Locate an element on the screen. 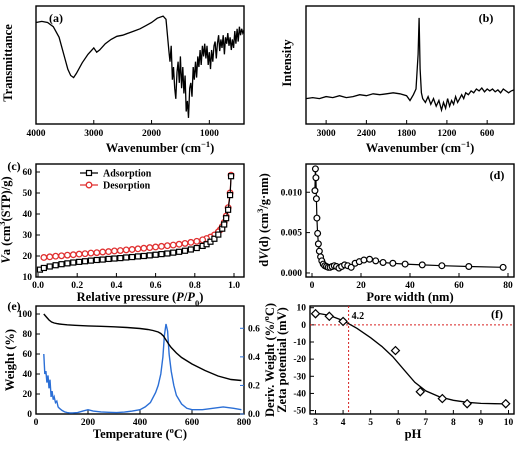  panel-f-ytick-label: -30 is located at coordinates (299, 377).